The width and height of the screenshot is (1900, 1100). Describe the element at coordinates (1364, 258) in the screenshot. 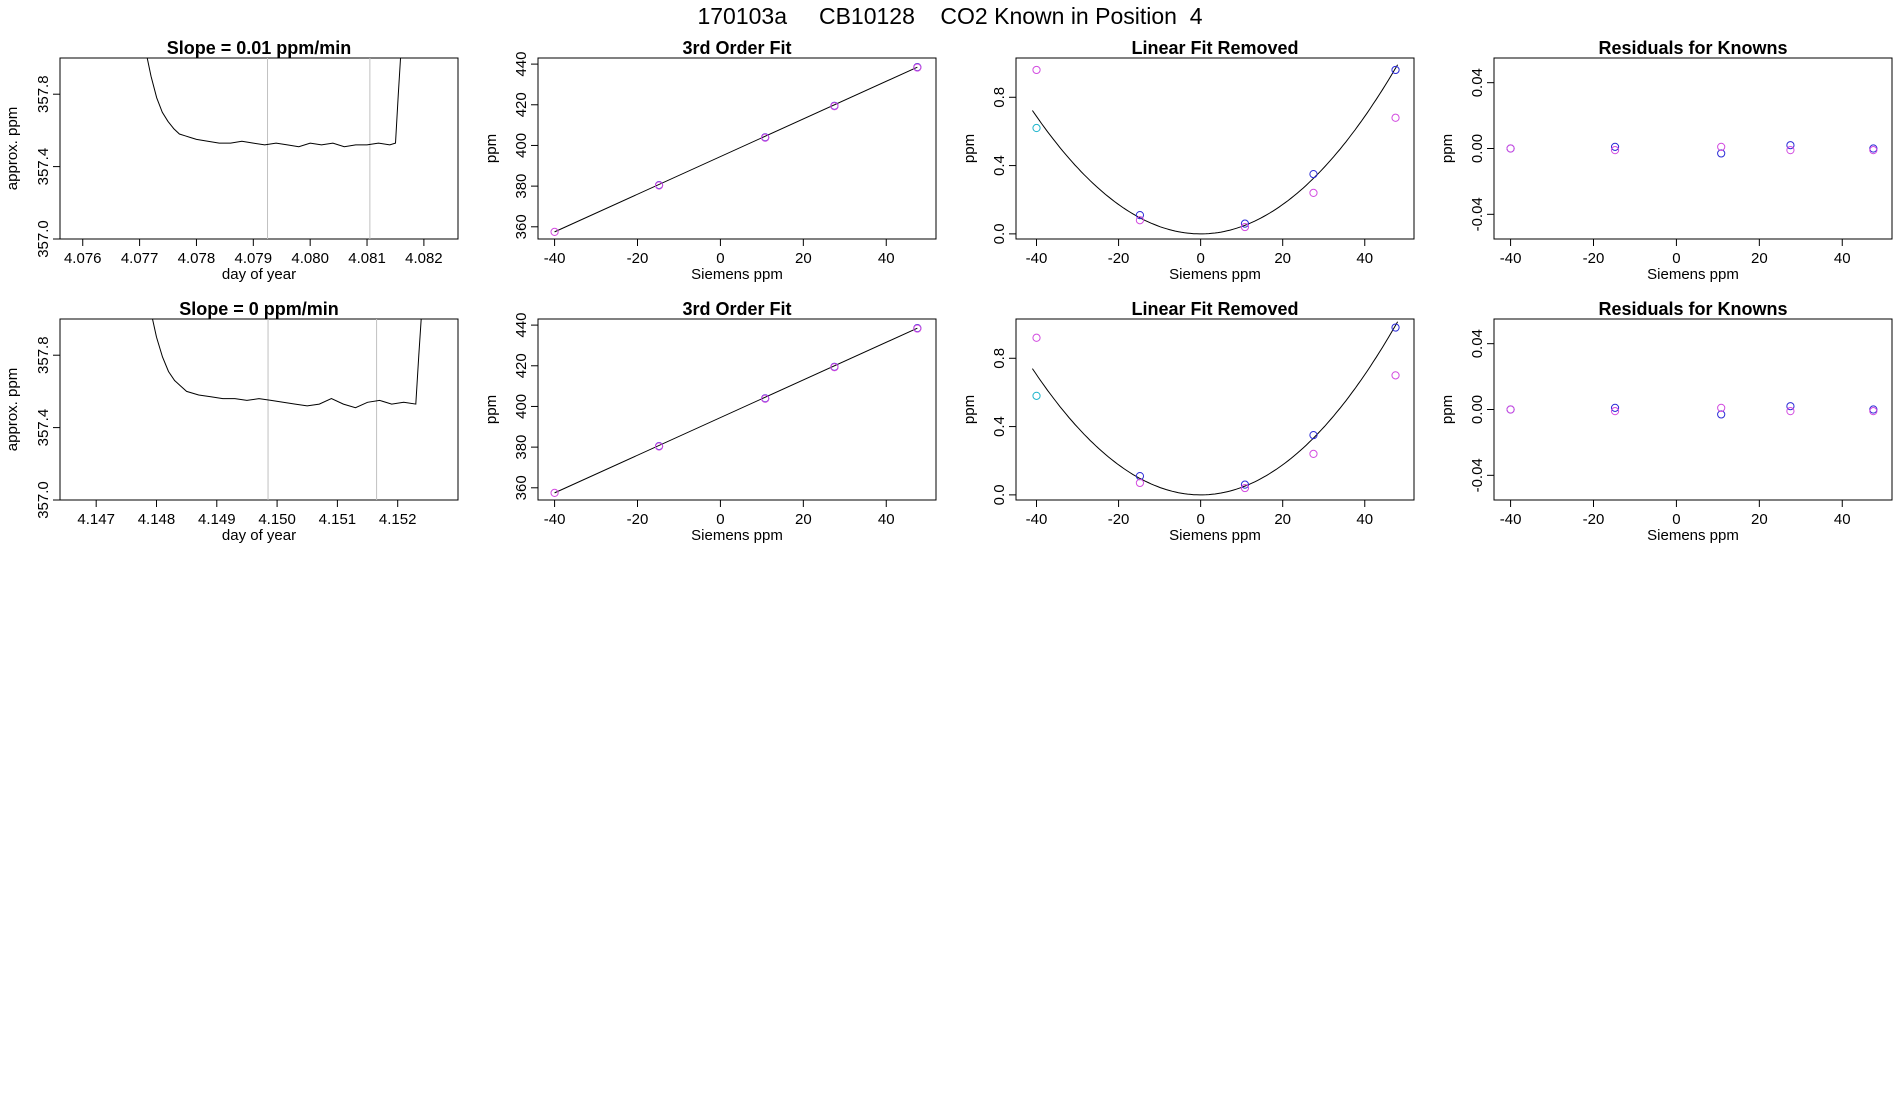

I see `panel-row1-col3-xtick-label: 40` at that location.